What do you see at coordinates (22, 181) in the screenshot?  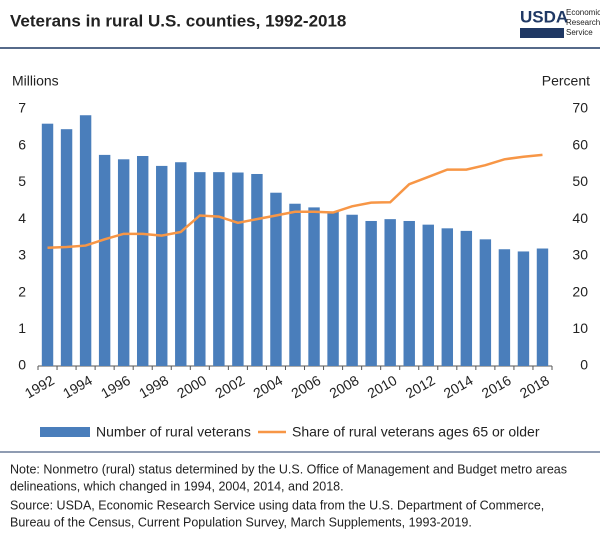 I see `y-tick-label: 5` at bounding box center [22, 181].